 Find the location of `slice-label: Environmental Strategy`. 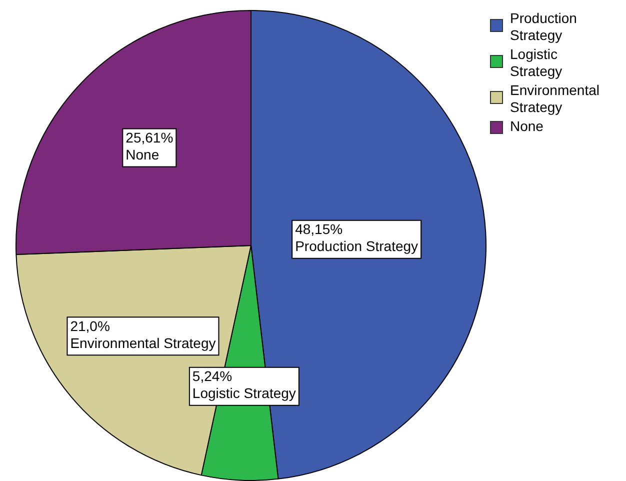

slice-label: Environmental Strategy is located at coordinates (143, 342).